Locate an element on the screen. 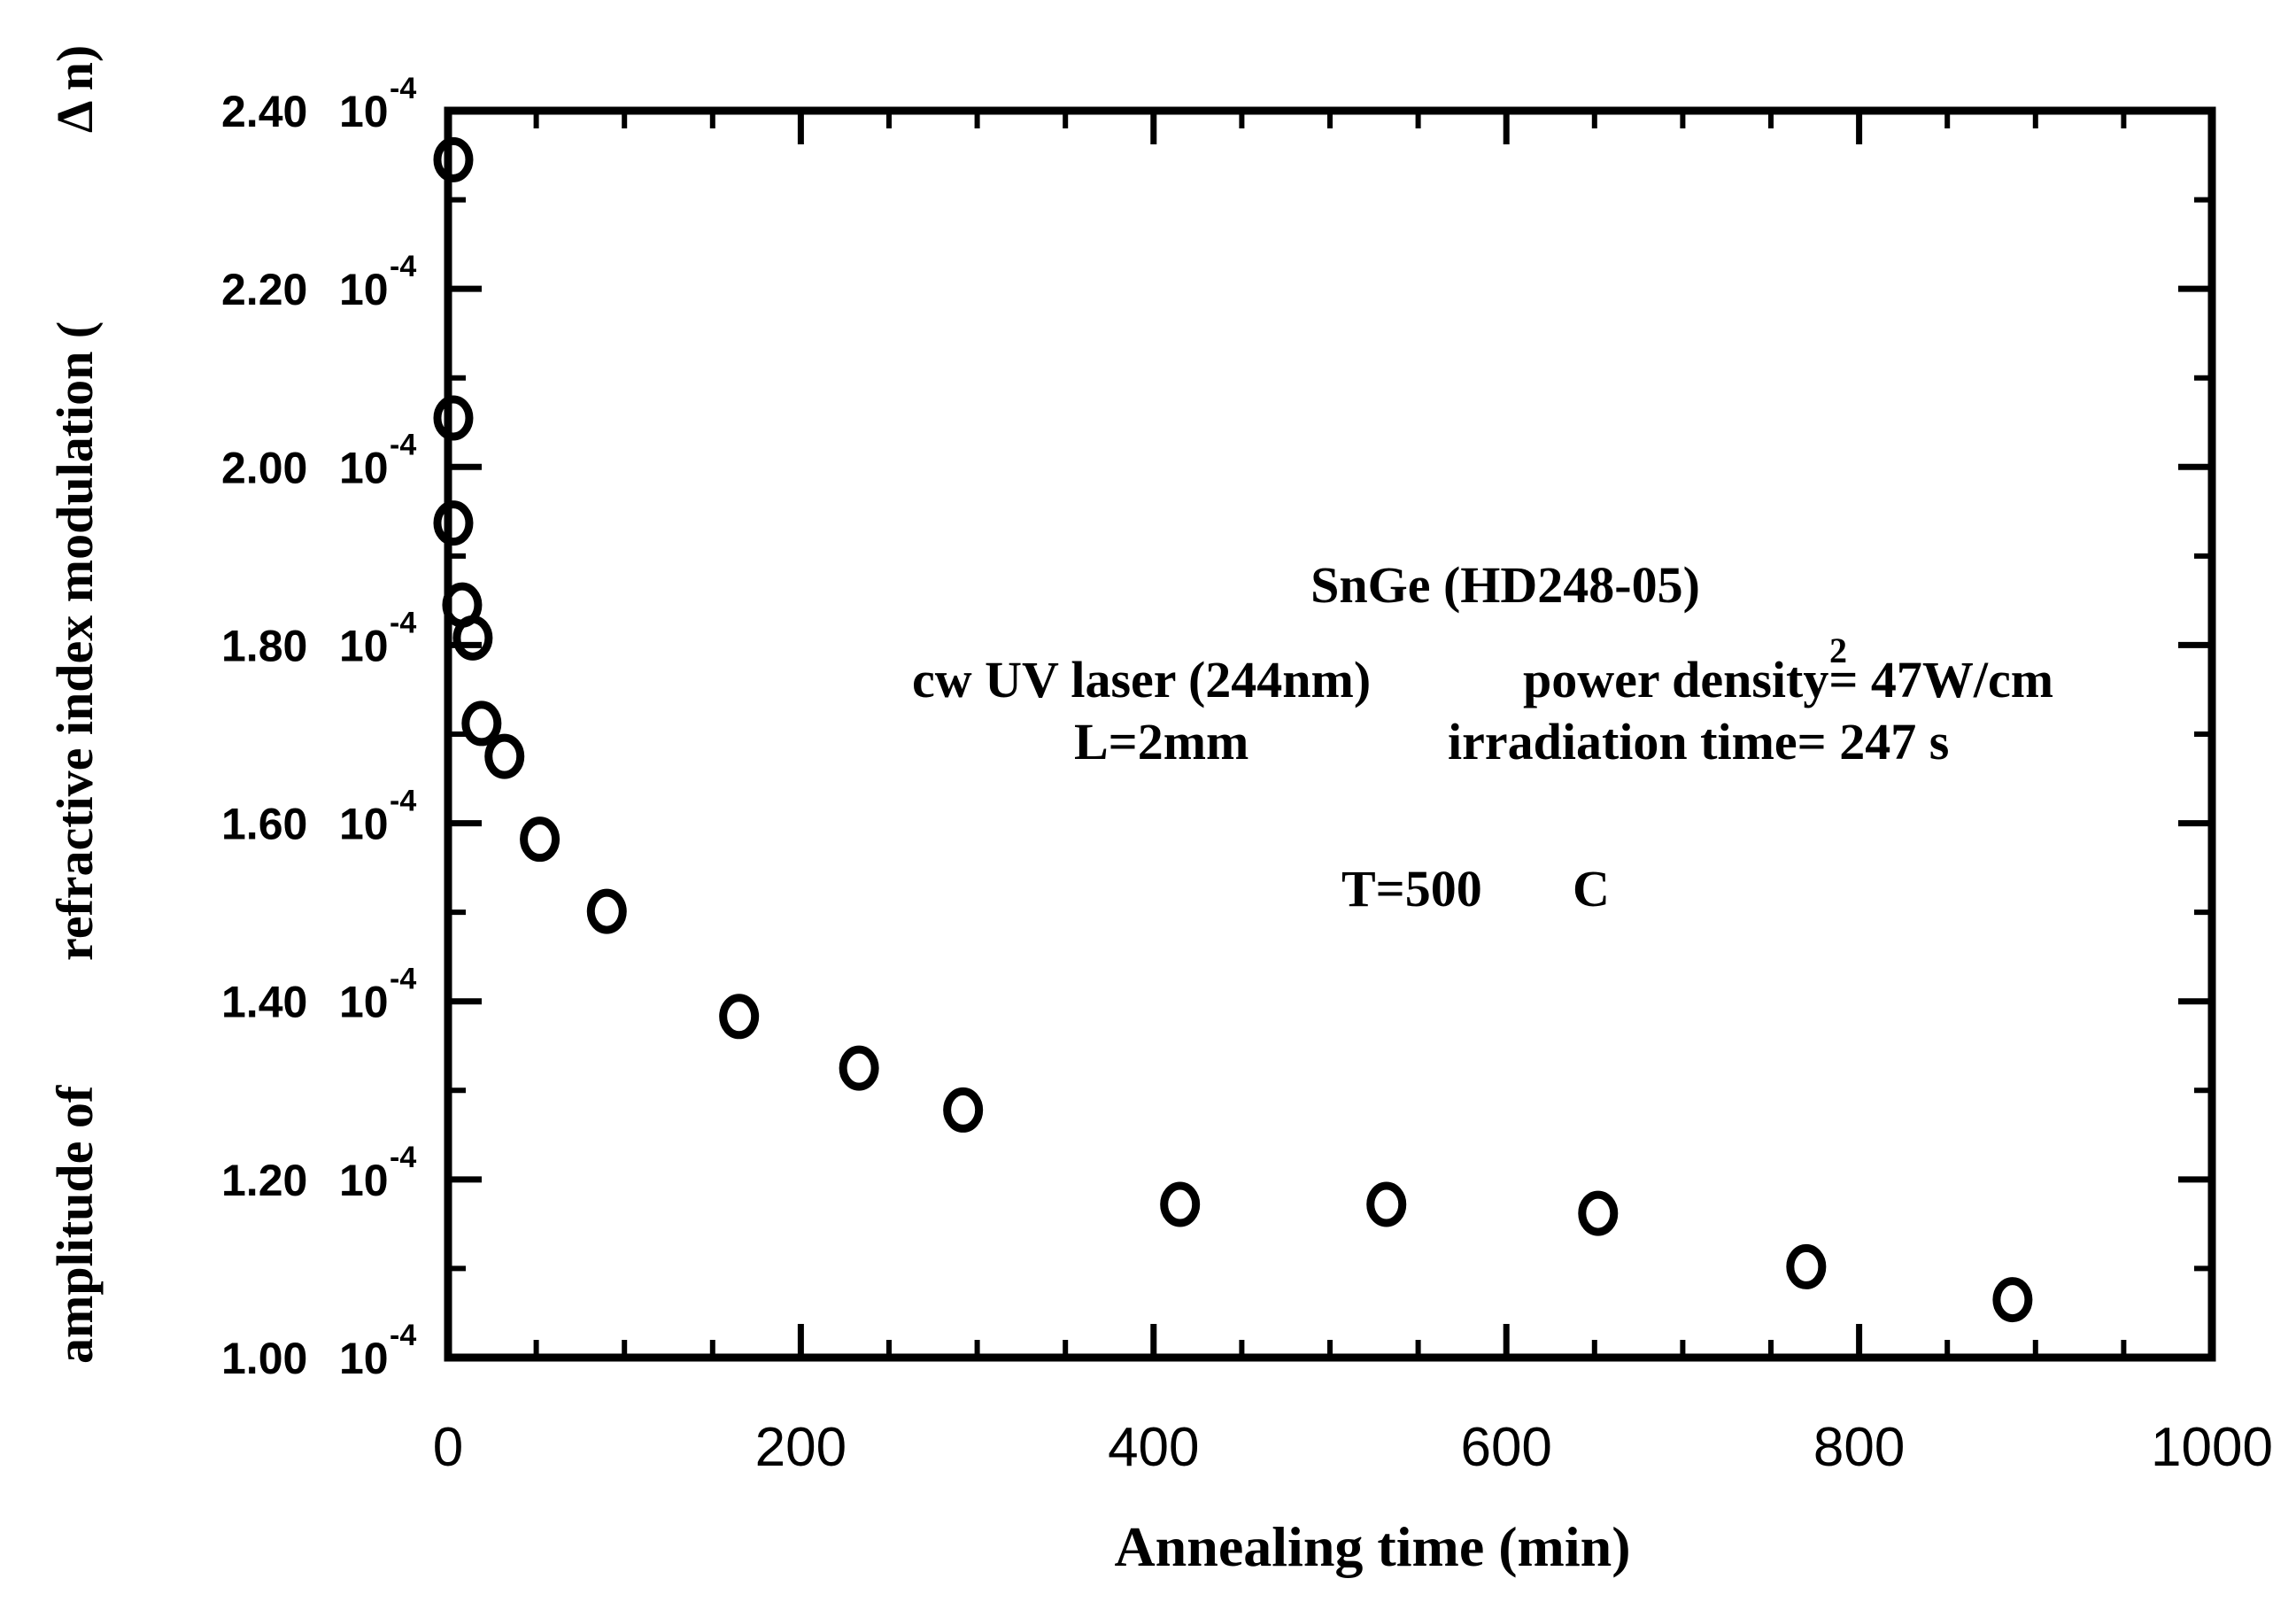 The image size is (2296, 1602). y-tick-label: 1.60 10 -4 is located at coordinates (318, 817).